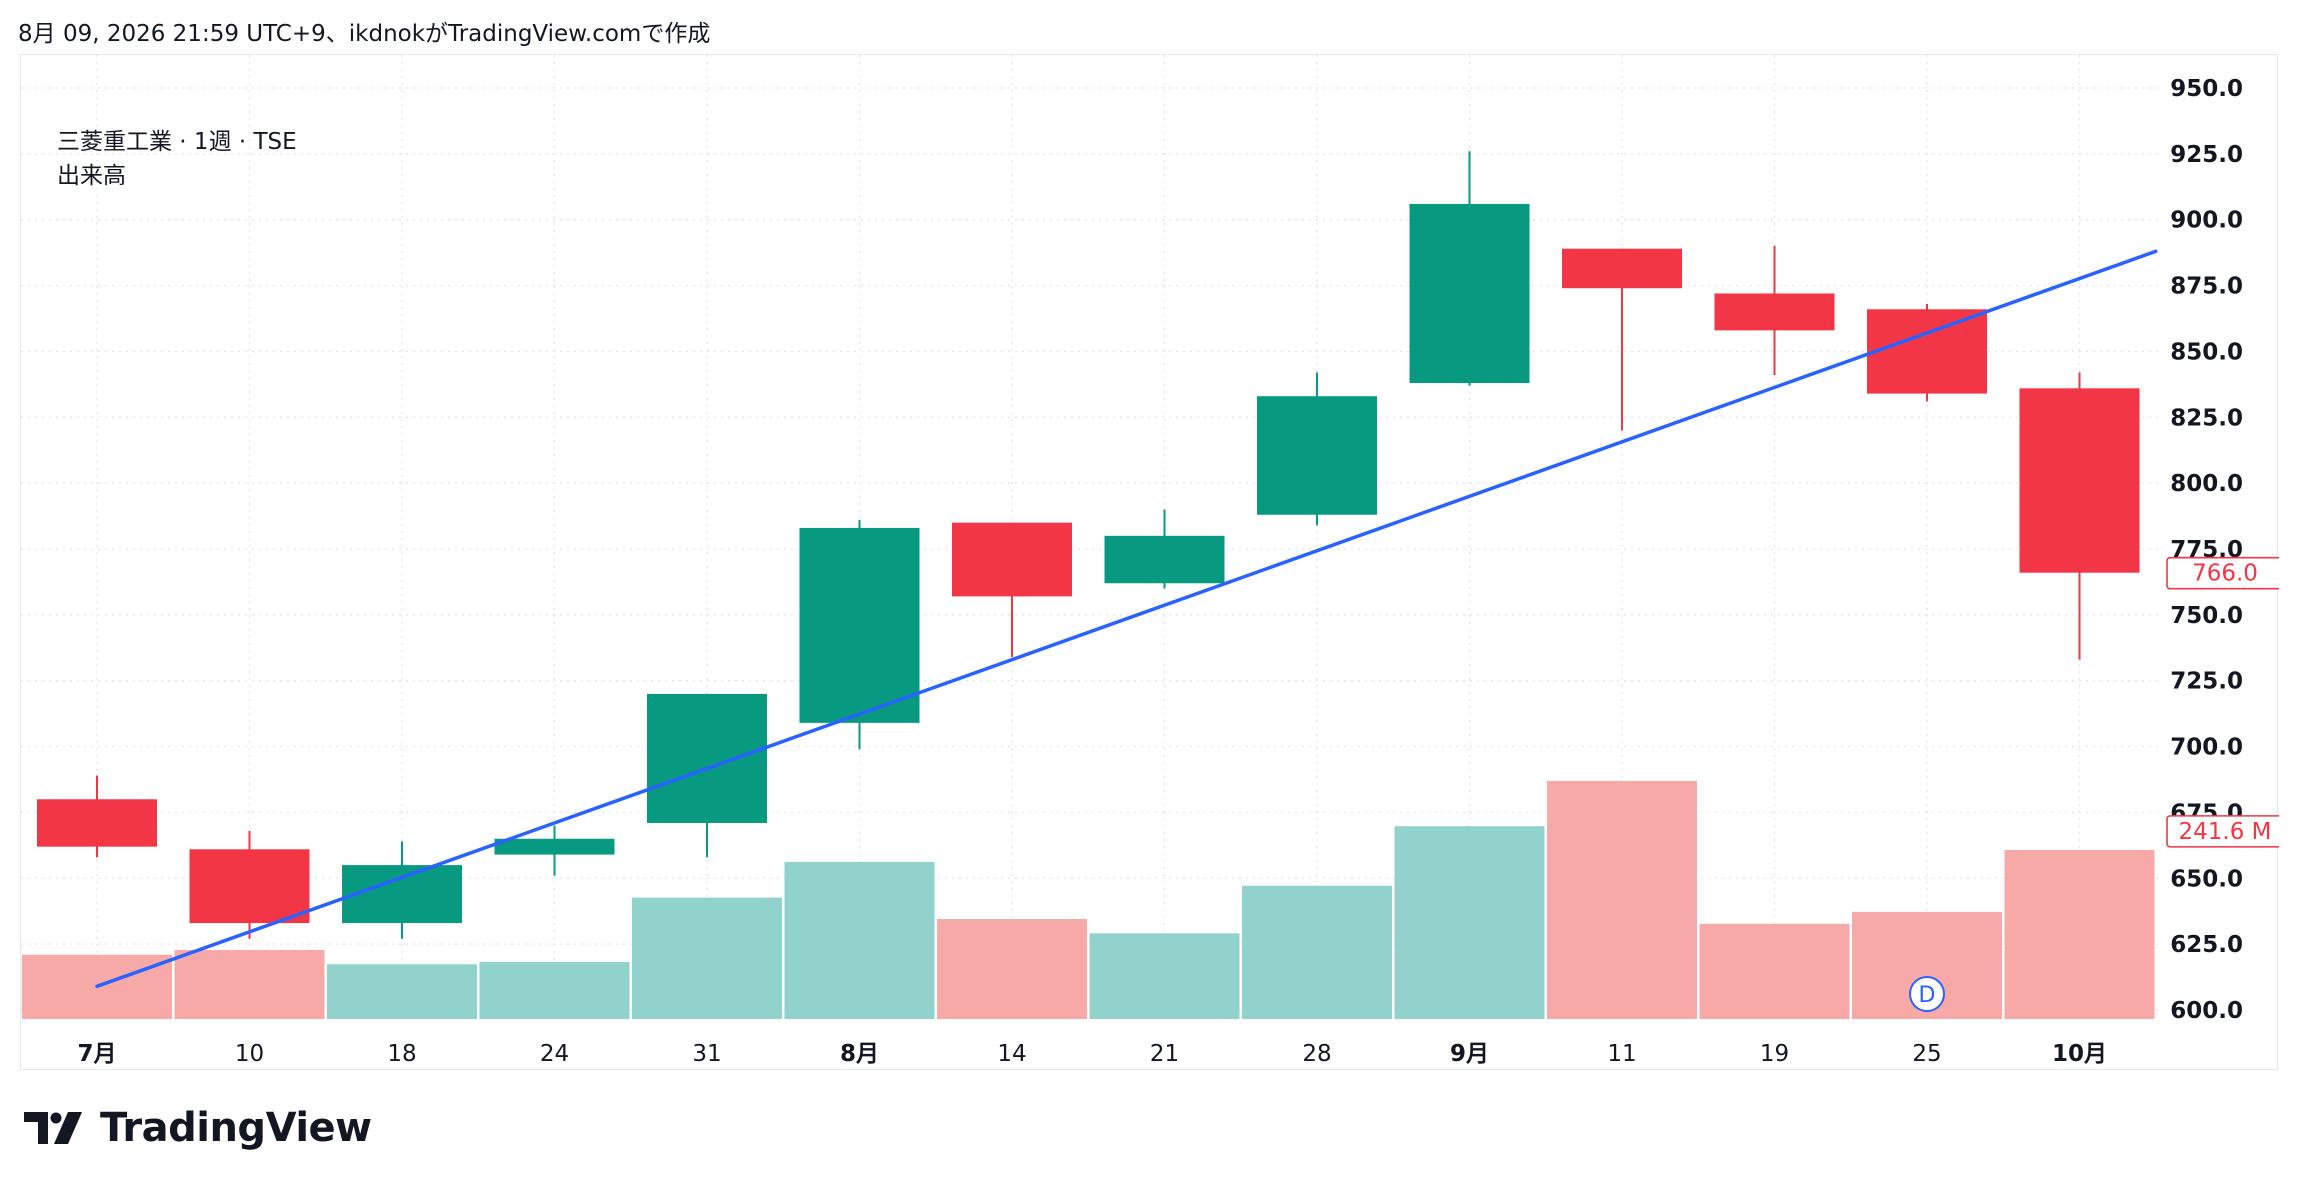 Image resolution: width=2298 pixels, height=1192 pixels. Describe the element at coordinates (53, 1128) in the screenshot. I see `tradingview-logo-icon` at that location.